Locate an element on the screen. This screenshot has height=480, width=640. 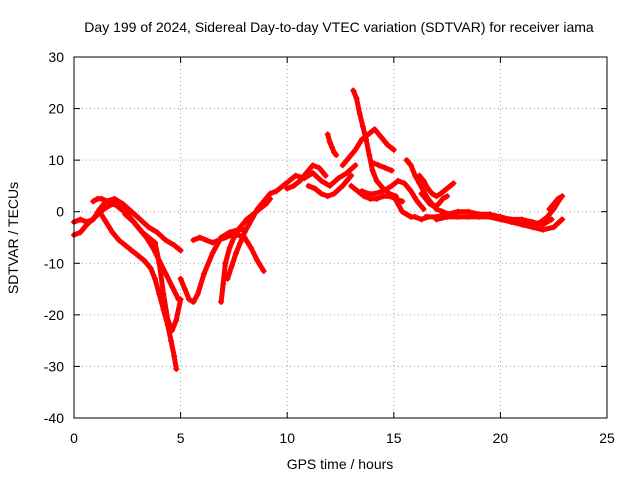
y-tick-label: 20 is located at coordinates (56, 109).